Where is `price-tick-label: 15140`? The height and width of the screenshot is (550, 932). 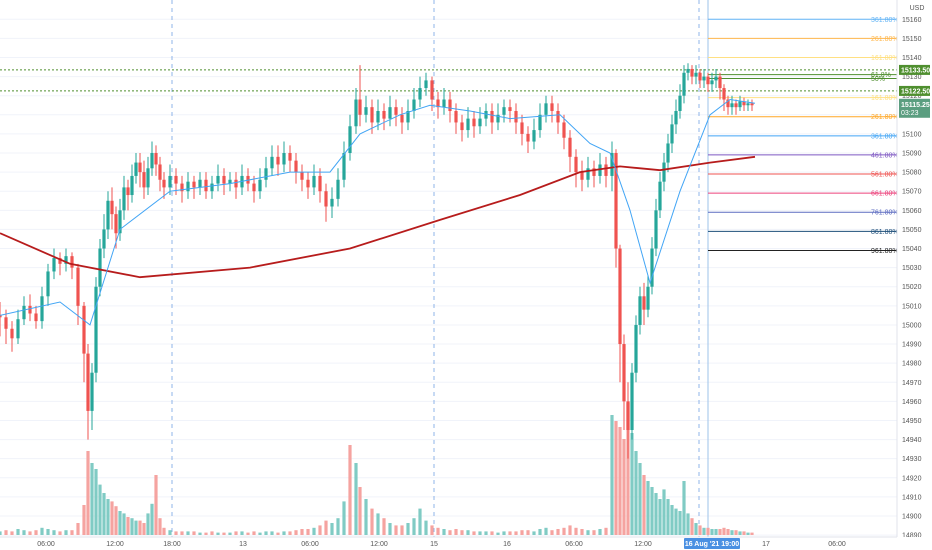
price-tick-label: 15140 is located at coordinates (912, 58).